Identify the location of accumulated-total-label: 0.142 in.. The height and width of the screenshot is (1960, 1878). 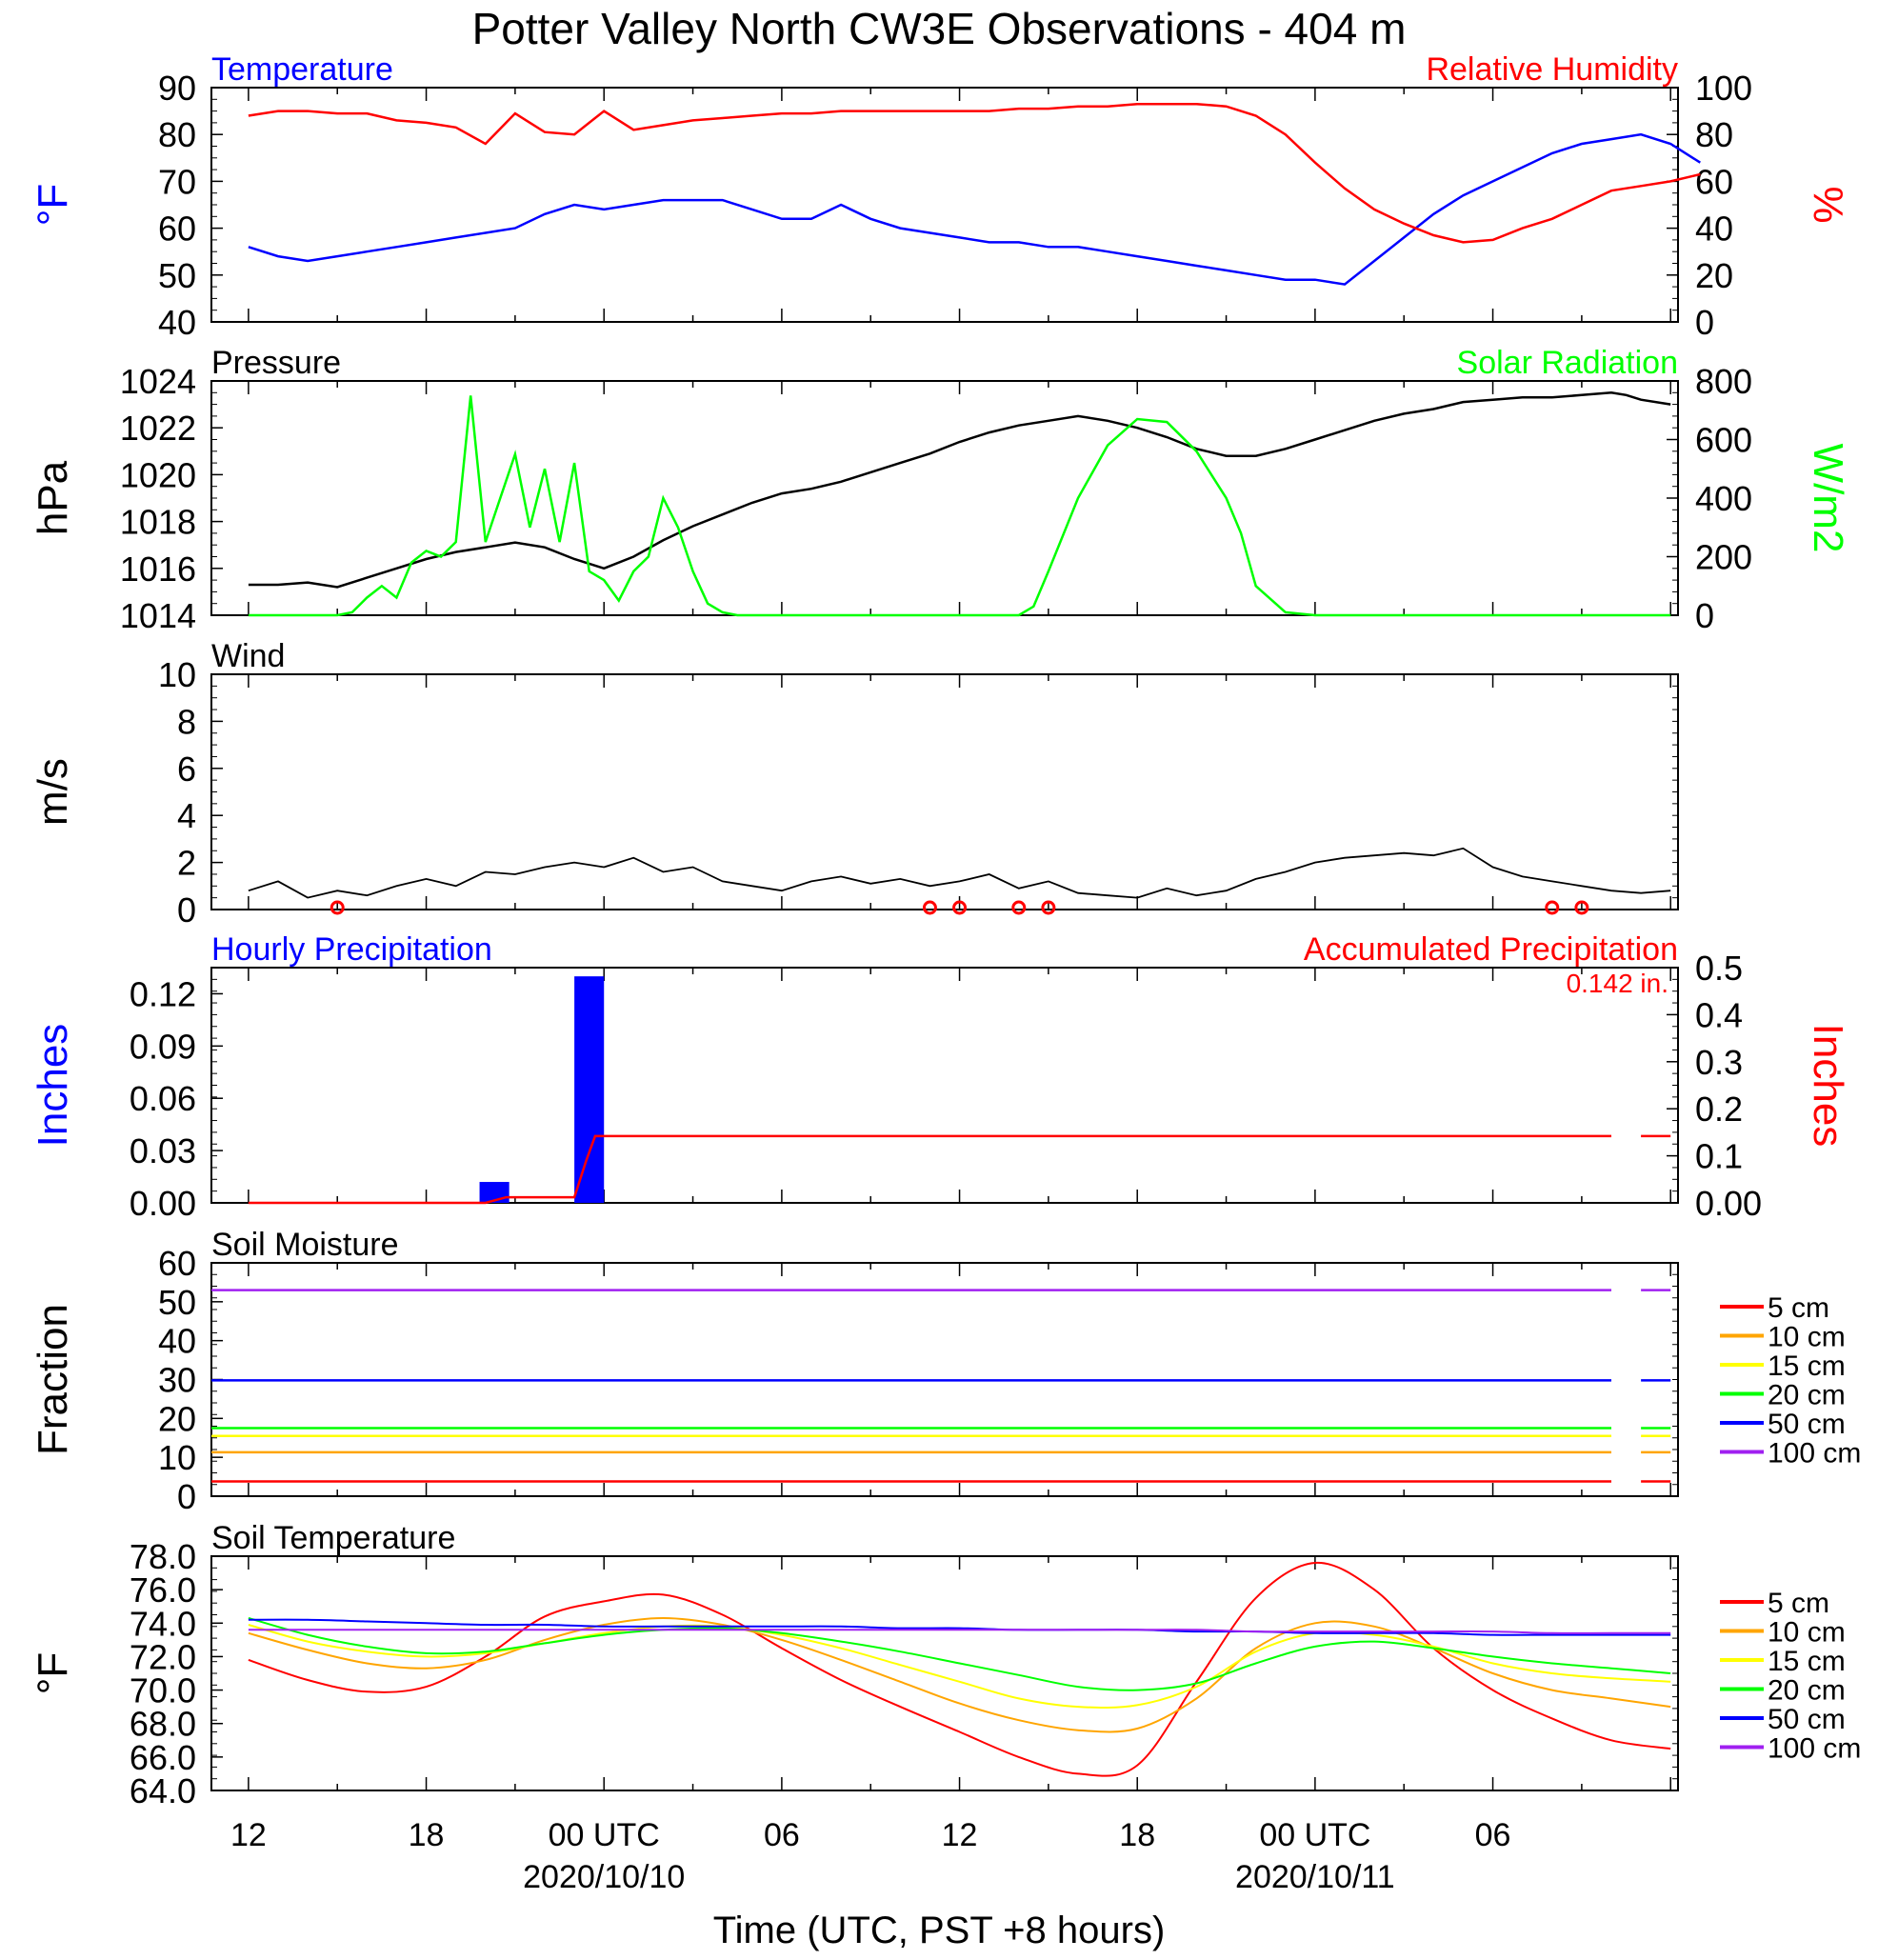
(1617, 983).